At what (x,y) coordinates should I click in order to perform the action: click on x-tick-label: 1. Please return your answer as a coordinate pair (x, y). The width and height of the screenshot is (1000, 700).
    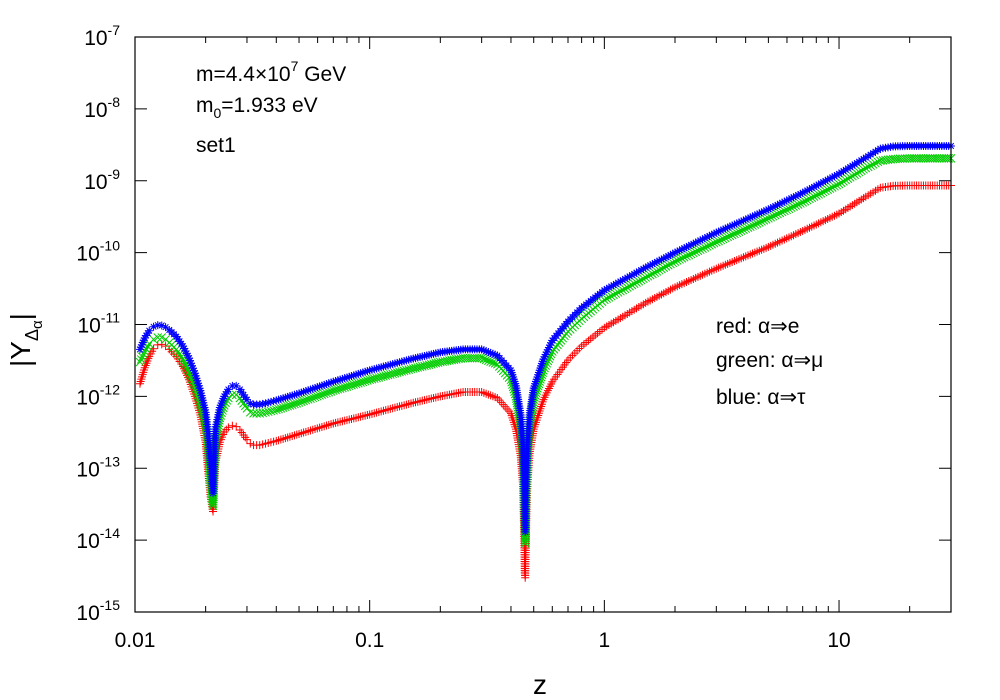
    Looking at the image, I should click on (605, 640).